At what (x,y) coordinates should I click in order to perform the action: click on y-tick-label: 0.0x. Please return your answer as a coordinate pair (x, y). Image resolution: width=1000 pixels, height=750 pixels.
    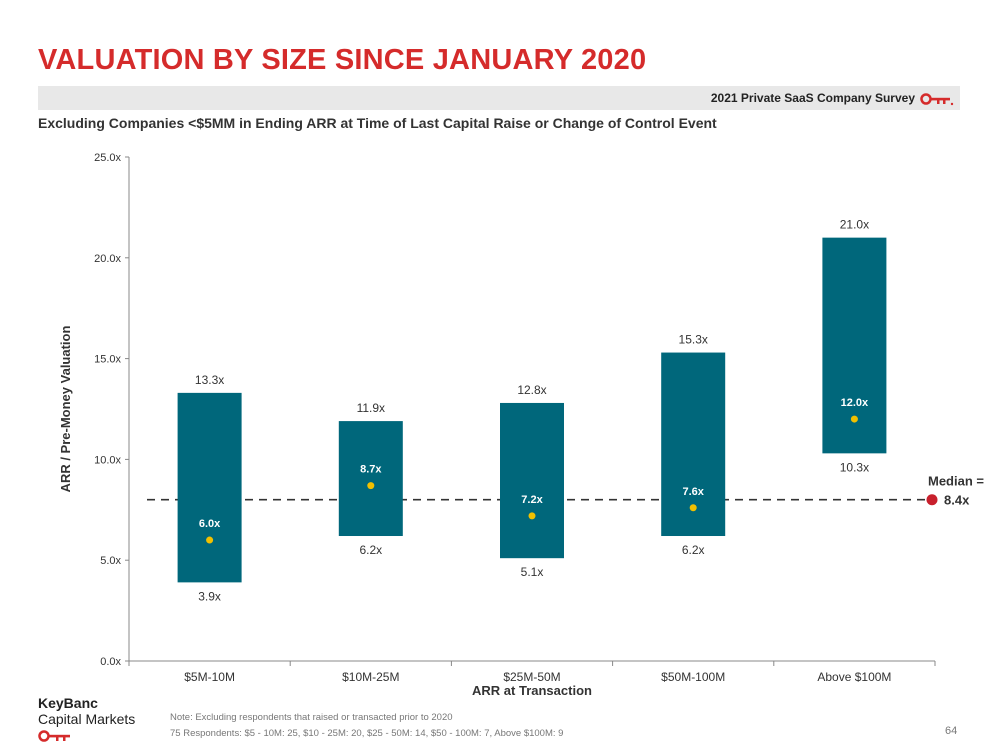
    Looking at the image, I should click on (110, 662).